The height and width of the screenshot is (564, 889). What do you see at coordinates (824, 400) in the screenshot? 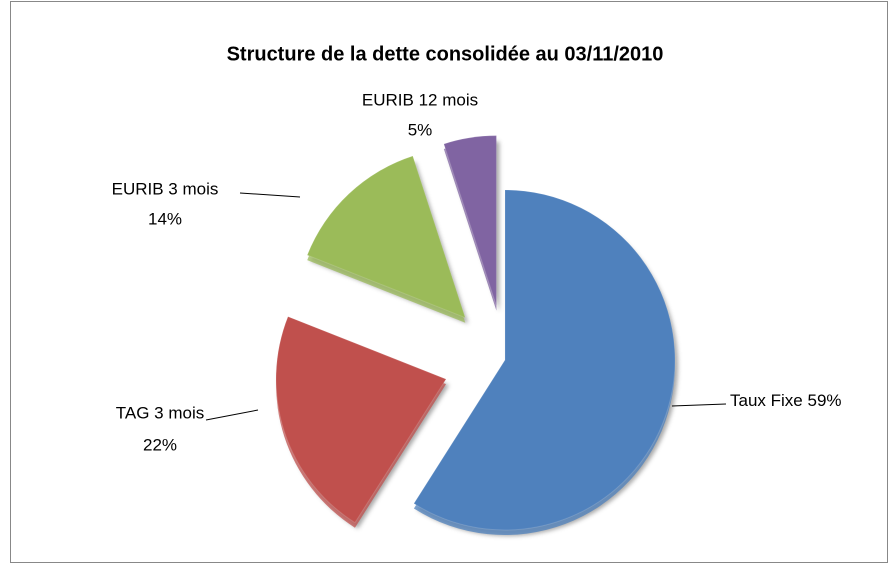
I see `value-label: 59%` at bounding box center [824, 400].